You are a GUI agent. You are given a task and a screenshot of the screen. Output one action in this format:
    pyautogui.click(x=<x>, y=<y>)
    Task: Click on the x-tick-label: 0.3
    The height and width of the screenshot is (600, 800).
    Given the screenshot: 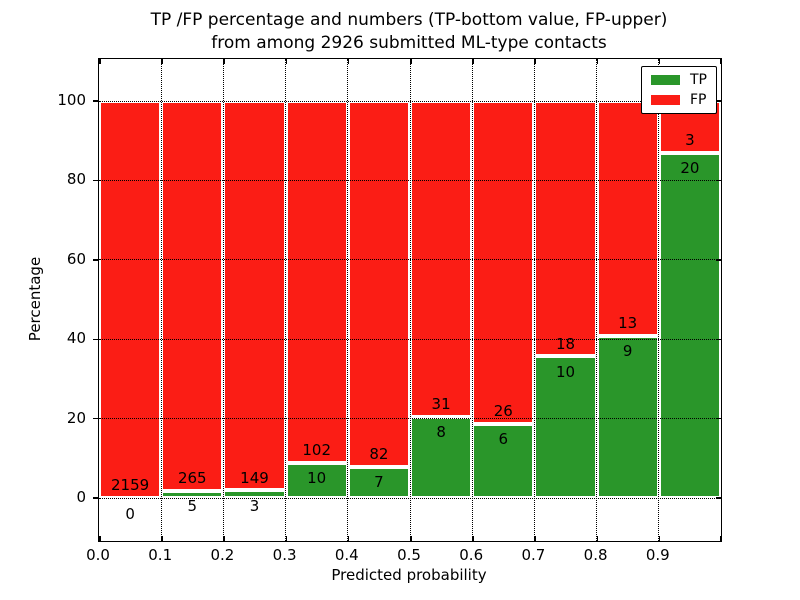 What is the action you would take?
    pyautogui.click(x=284, y=555)
    